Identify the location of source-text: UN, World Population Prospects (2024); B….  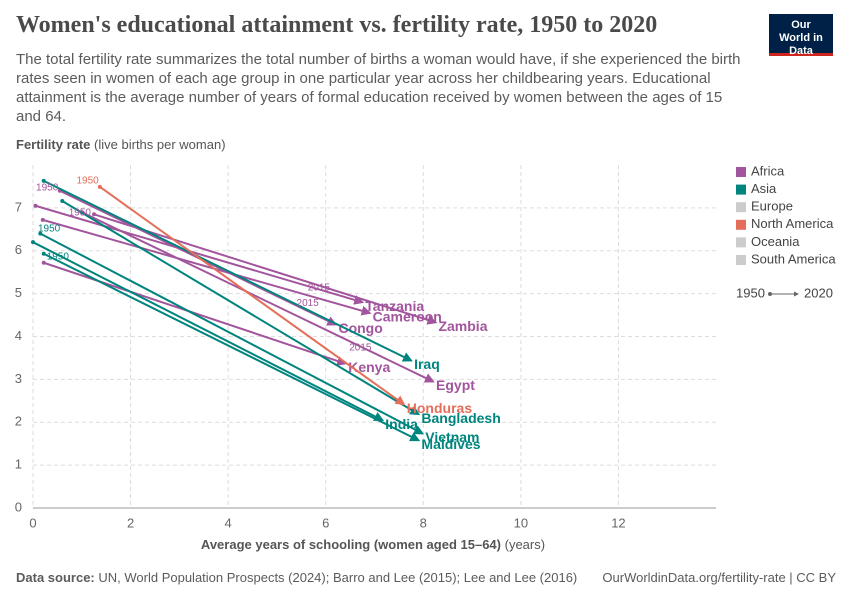
(338, 577).